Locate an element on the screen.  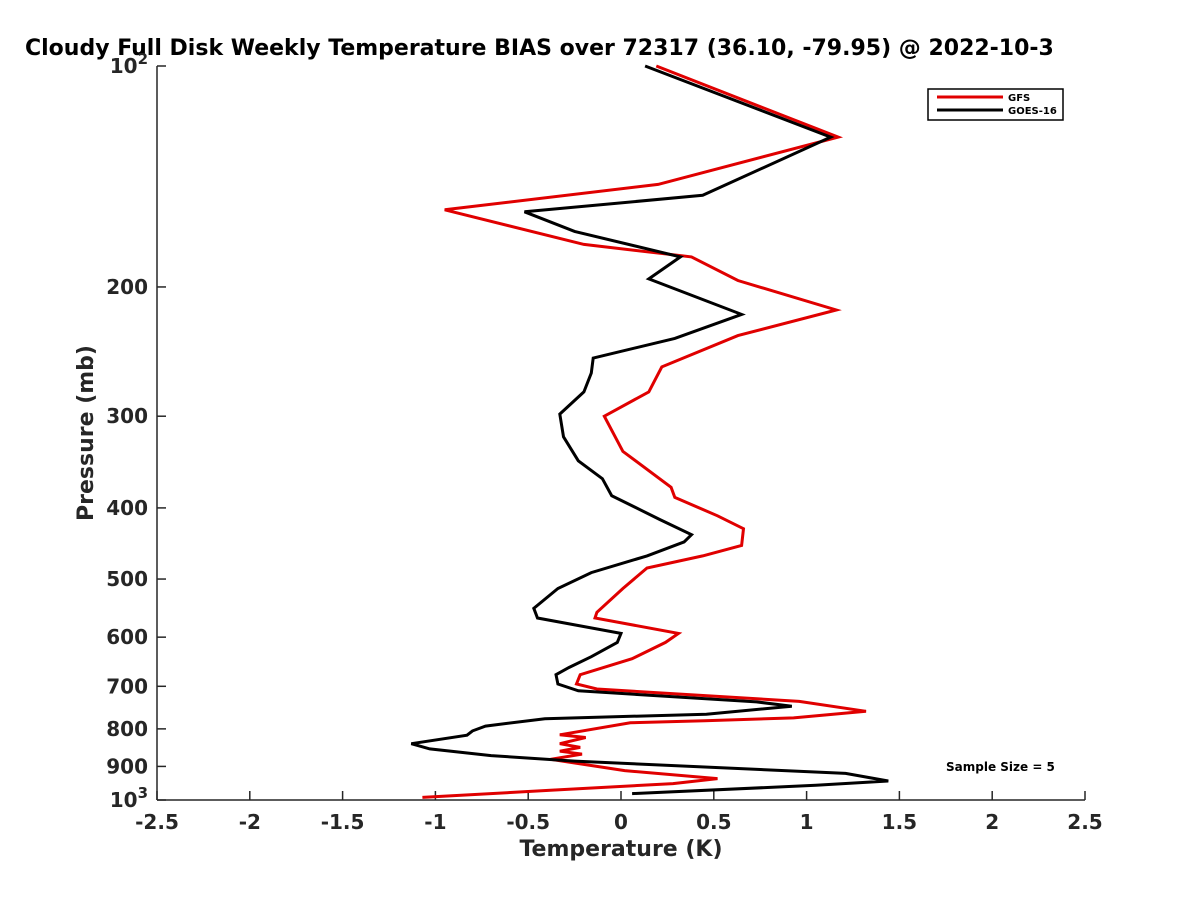
x-tick-label: 2 is located at coordinates (992, 822).